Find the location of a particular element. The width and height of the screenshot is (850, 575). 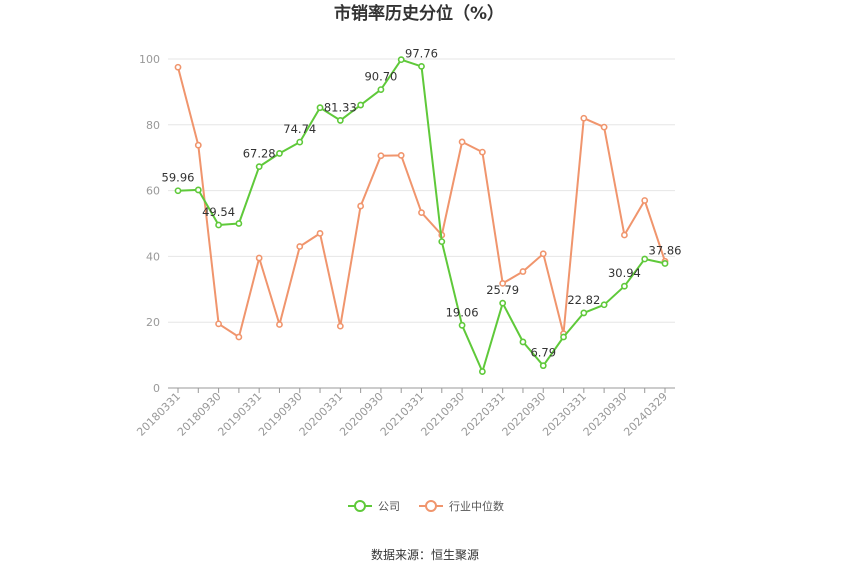

data-label: 30.94 is located at coordinates (624, 273).